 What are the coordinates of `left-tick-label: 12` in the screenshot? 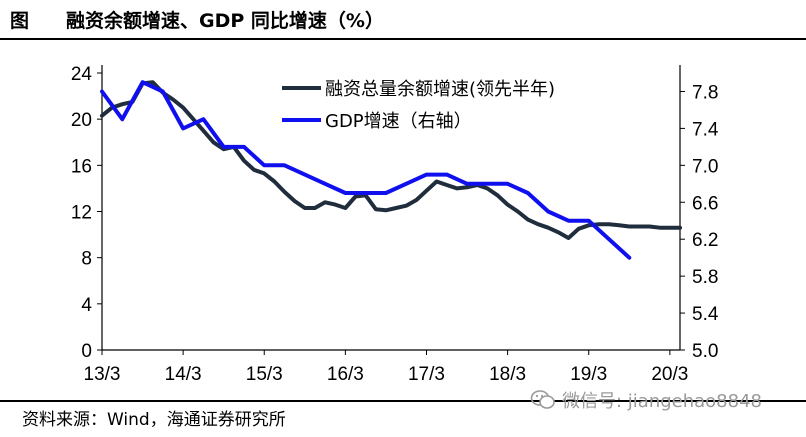 It's located at (81, 213).